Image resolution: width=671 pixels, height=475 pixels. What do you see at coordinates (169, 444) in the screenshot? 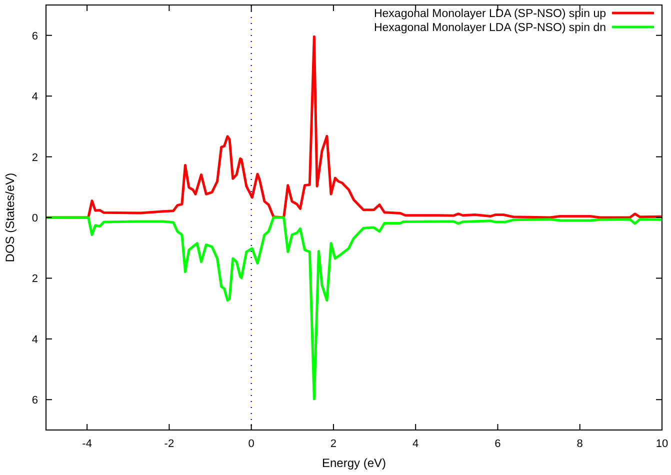
I see `x-tick-label: -2` at bounding box center [169, 444].